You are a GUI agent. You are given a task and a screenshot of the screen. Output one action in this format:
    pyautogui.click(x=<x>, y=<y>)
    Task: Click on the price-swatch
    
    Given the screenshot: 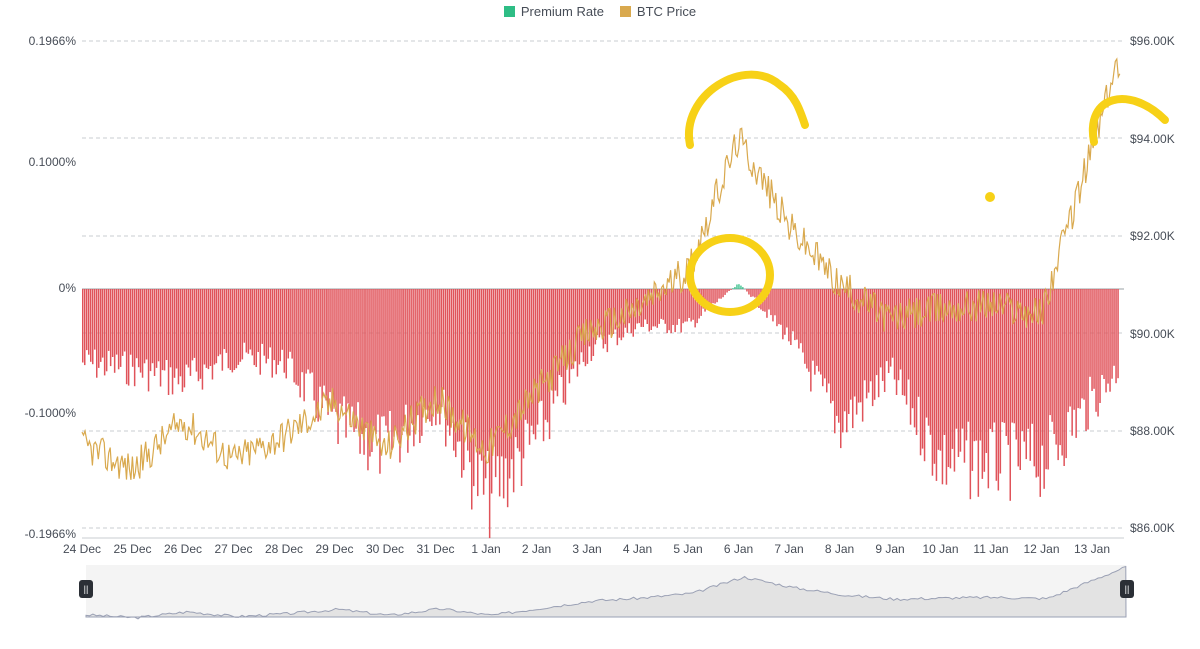 What is the action you would take?
    pyautogui.click(x=625, y=11)
    